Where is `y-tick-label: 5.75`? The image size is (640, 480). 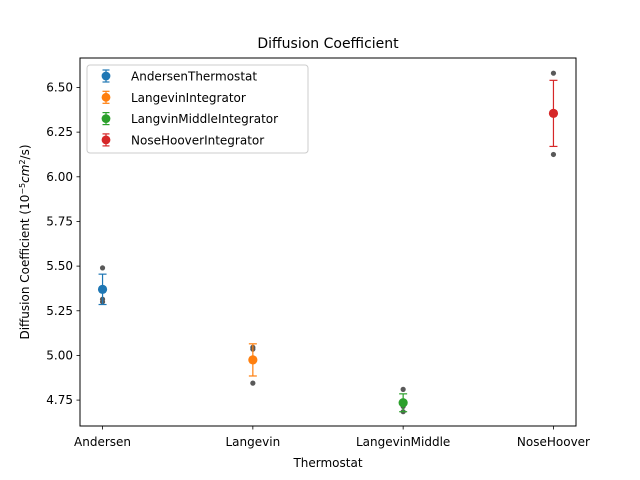
y-tick-label: 5.75 is located at coordinates (59, 221).